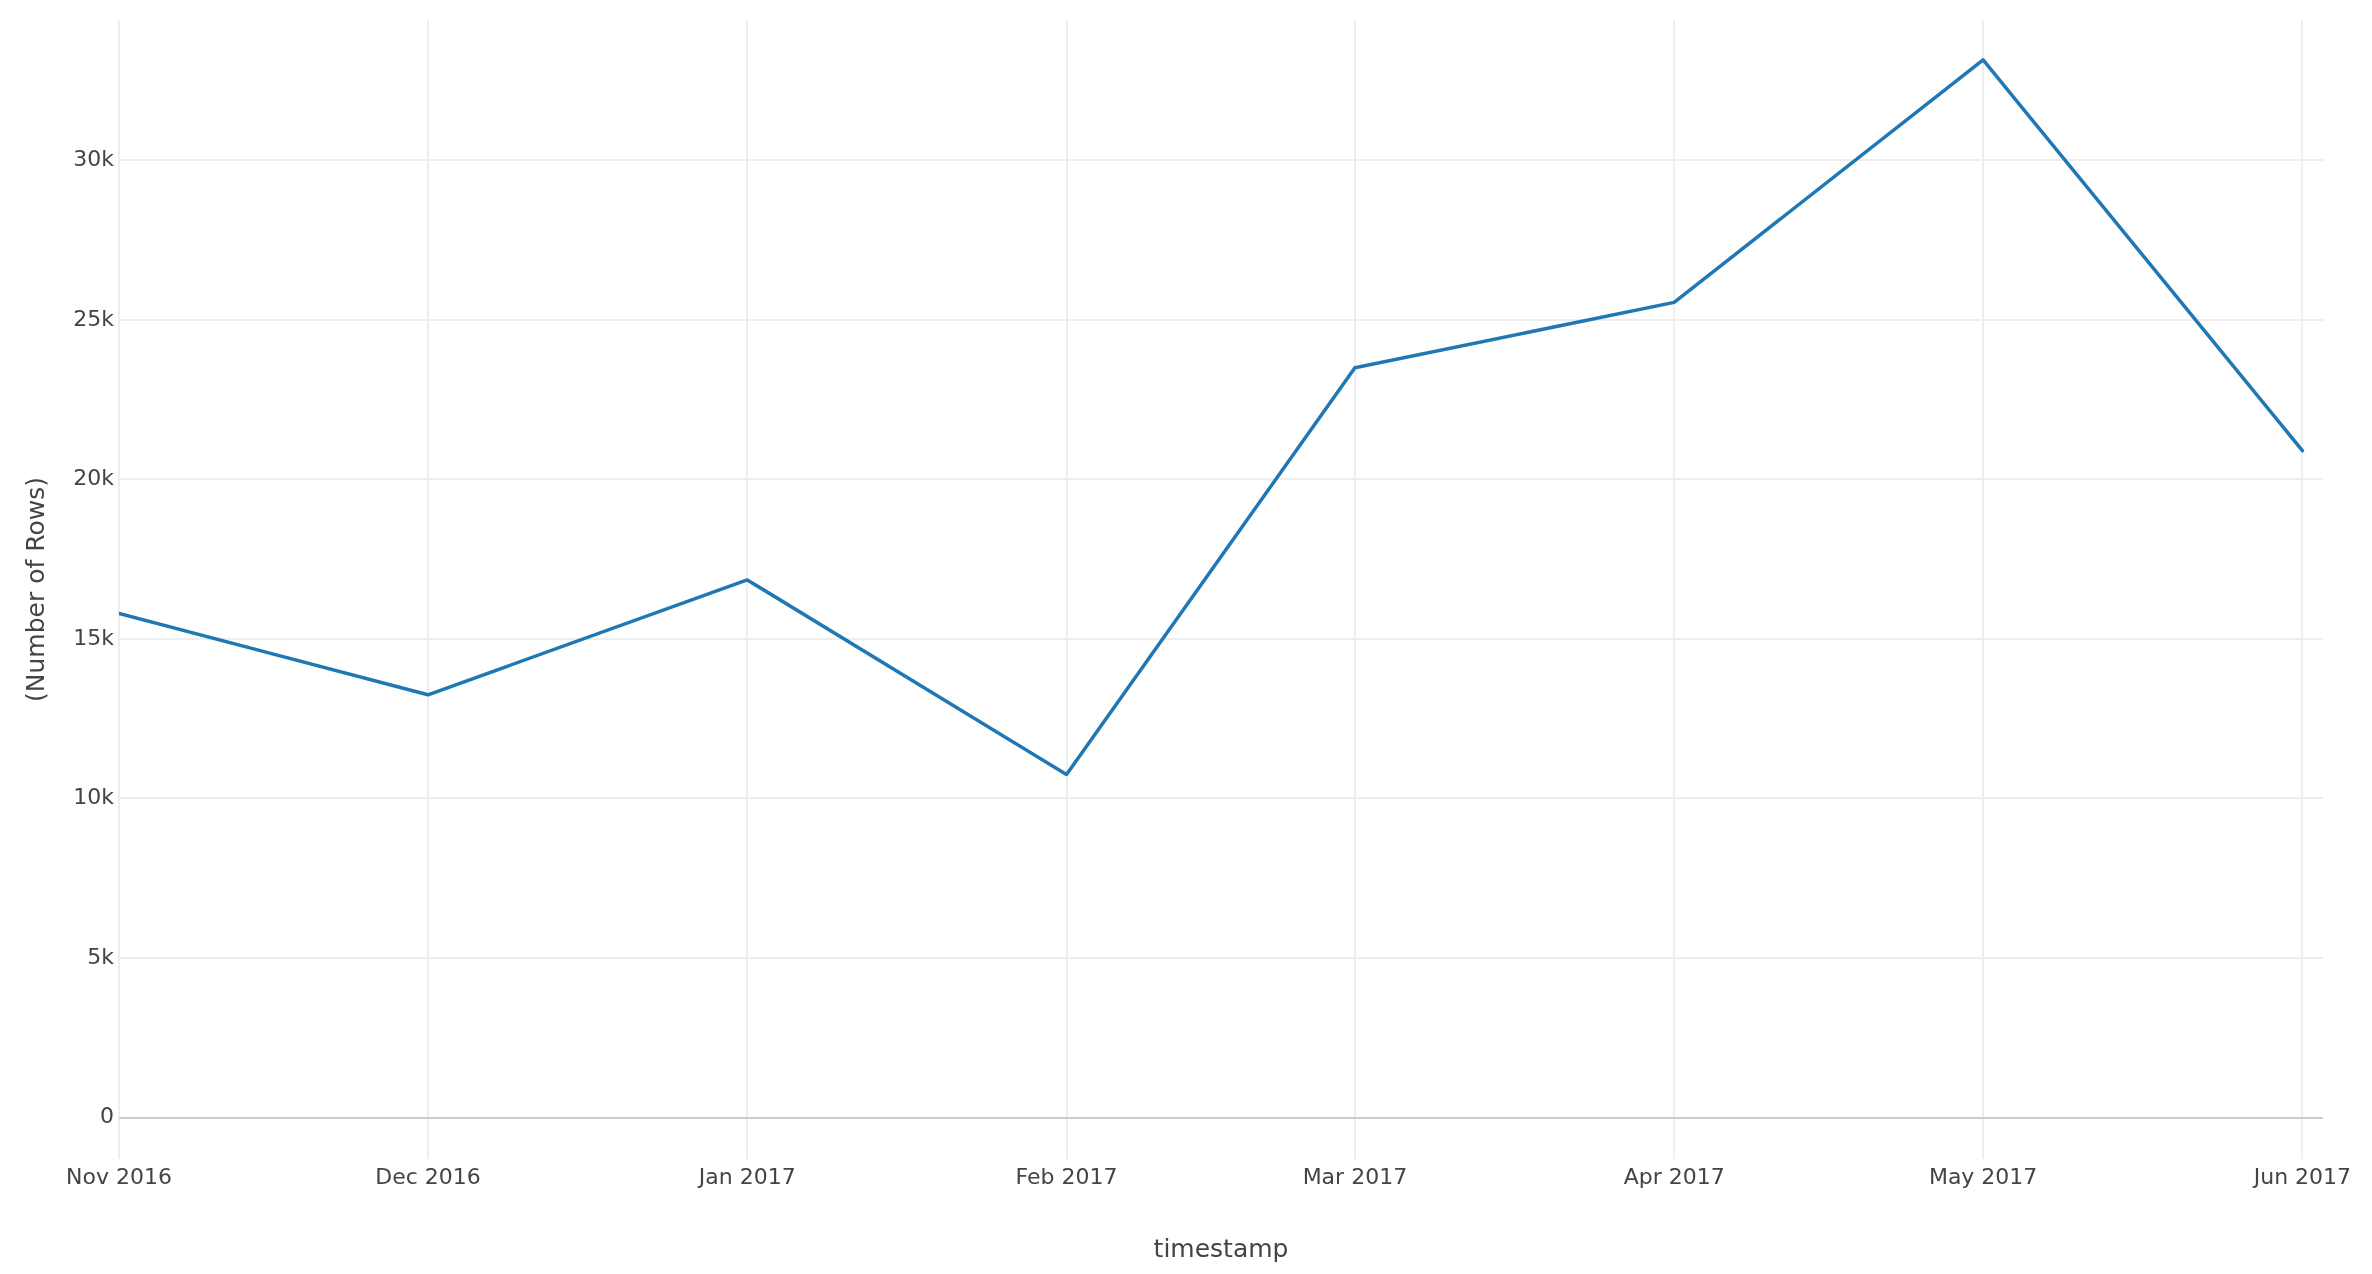 The width and height of the screenshot is (2372, 1274). I want to click on x-tick-label: Dec 2016, so click(428, 1176).